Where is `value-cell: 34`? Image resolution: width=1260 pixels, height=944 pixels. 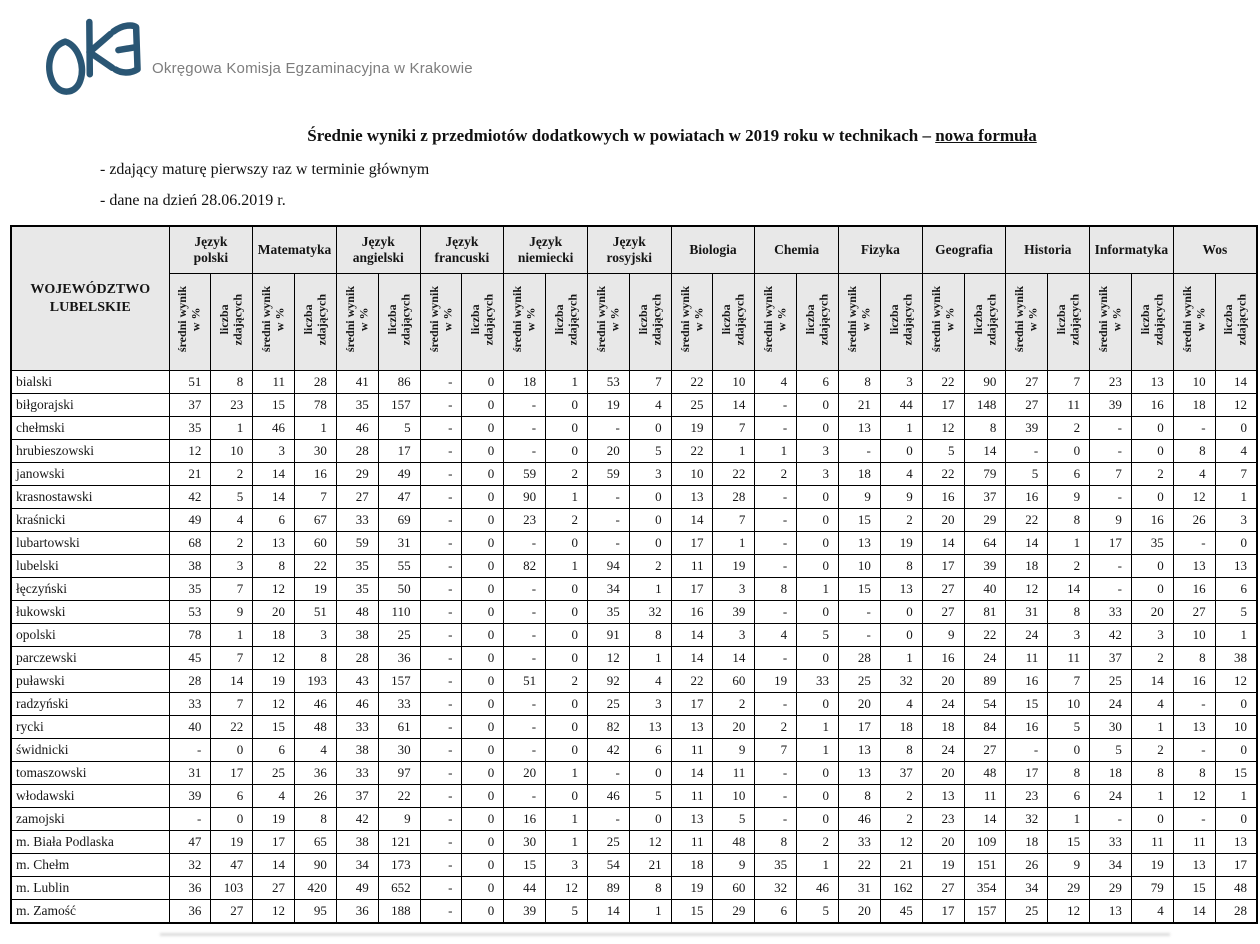
value-cell: 34 is located at coordinates (608, 589).